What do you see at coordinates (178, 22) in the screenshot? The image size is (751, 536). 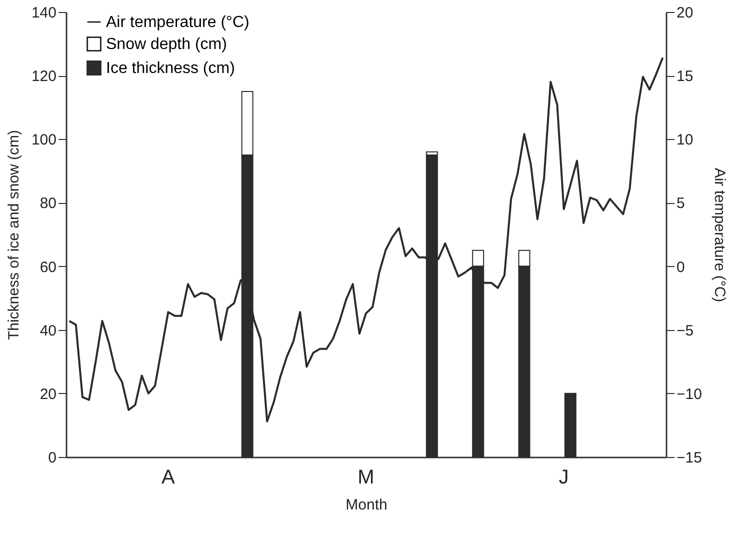 I see `legend-label: Air temperature (°C)` at bounding box center [178, 22].